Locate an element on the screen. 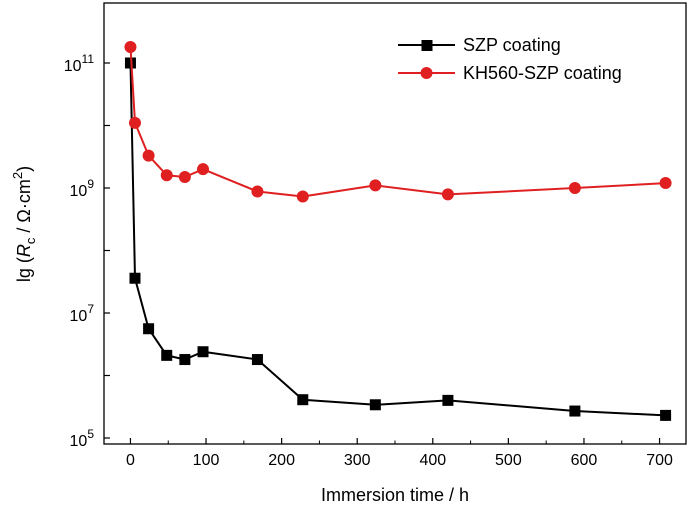  x-tick-label: 300 is located at coordinates (357, 460).